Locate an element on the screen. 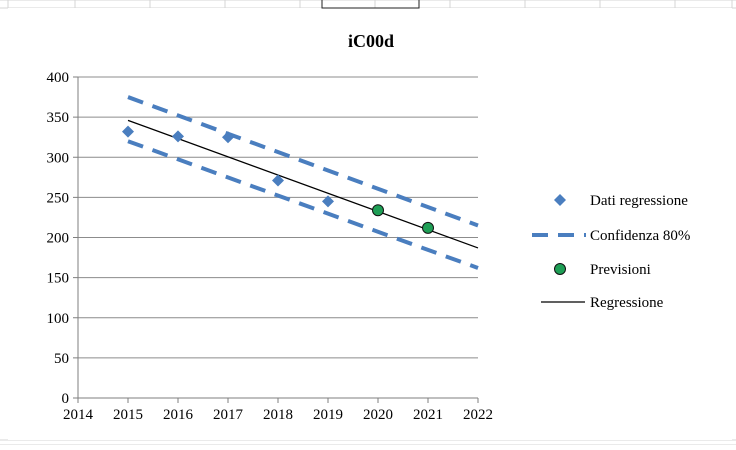  legend-symbol-circle is located at coordinates (560, 269).